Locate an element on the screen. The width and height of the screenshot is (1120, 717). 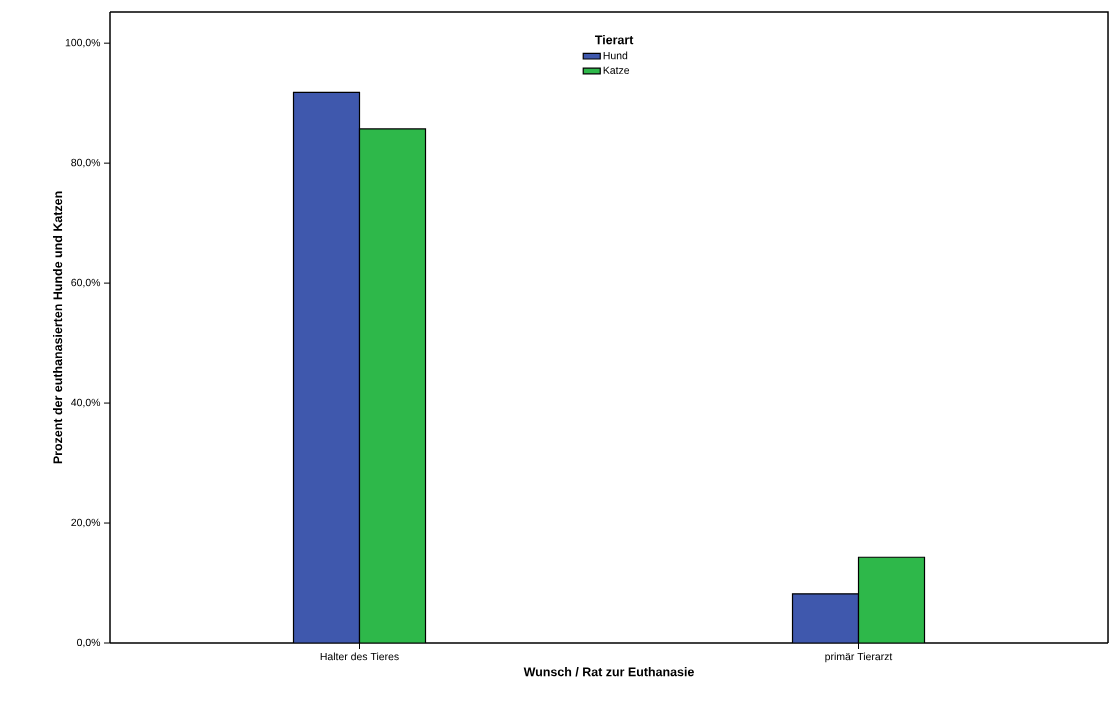
legend-title: Tierart is located at coordinates (614, 40).